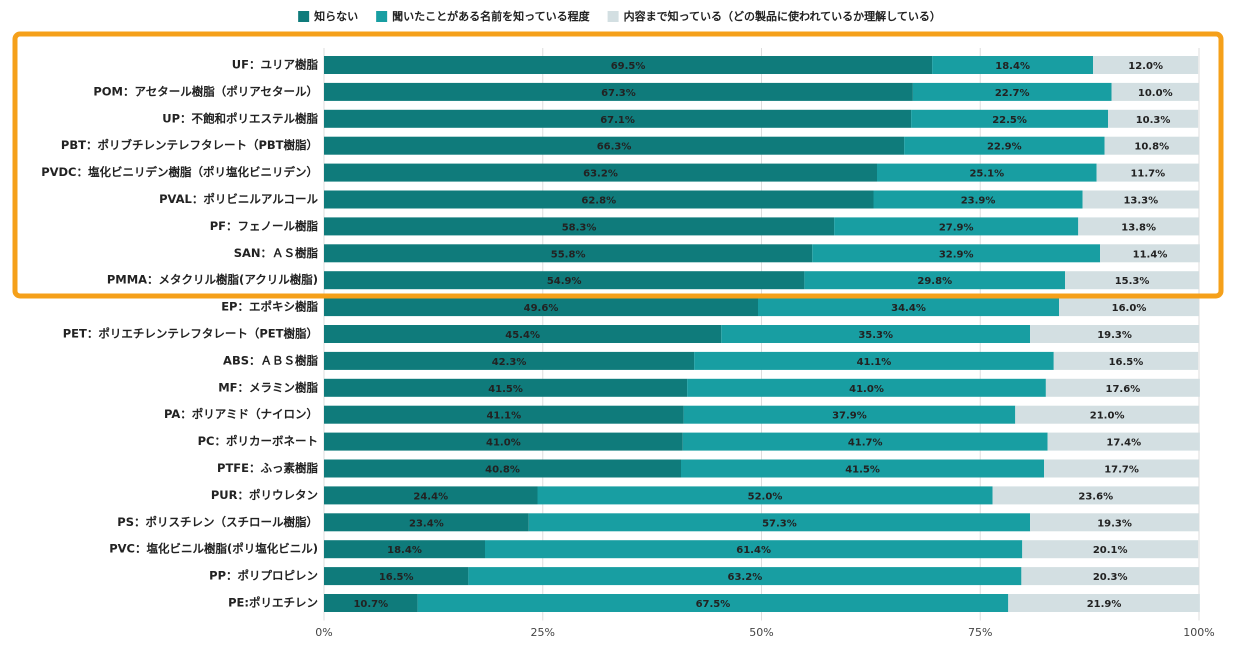 The image size is (1239, 652). What do you see at coordinates (240, 118) in the screenshot?
I see `category-label: UP：不飽和ポリエステル樹脂` at bounding box center [240, 118].